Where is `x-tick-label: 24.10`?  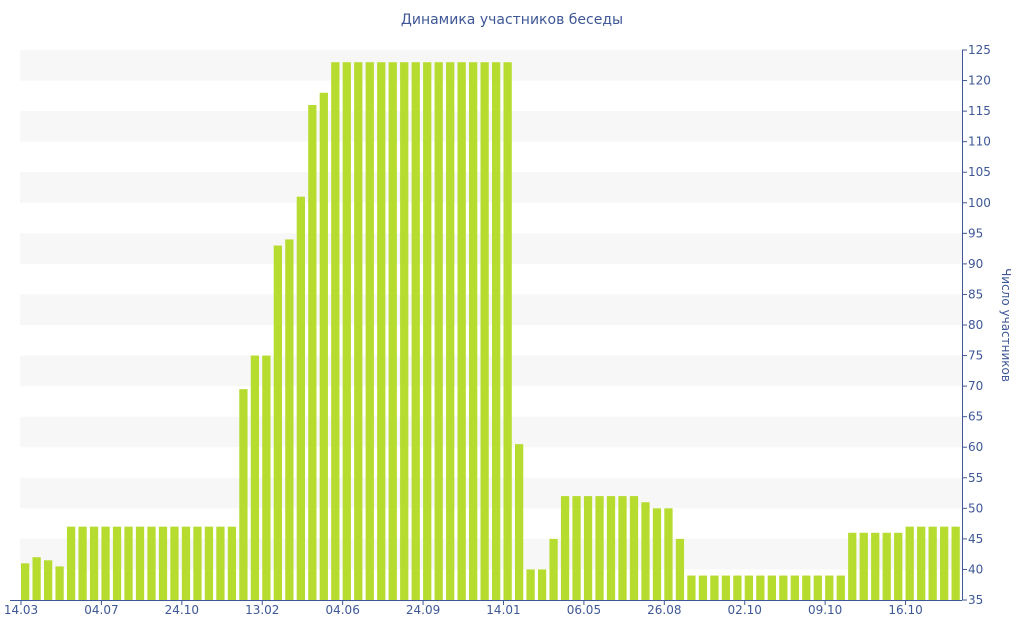 x-tick-label: 24.10 is located at coordinates (182, 610).